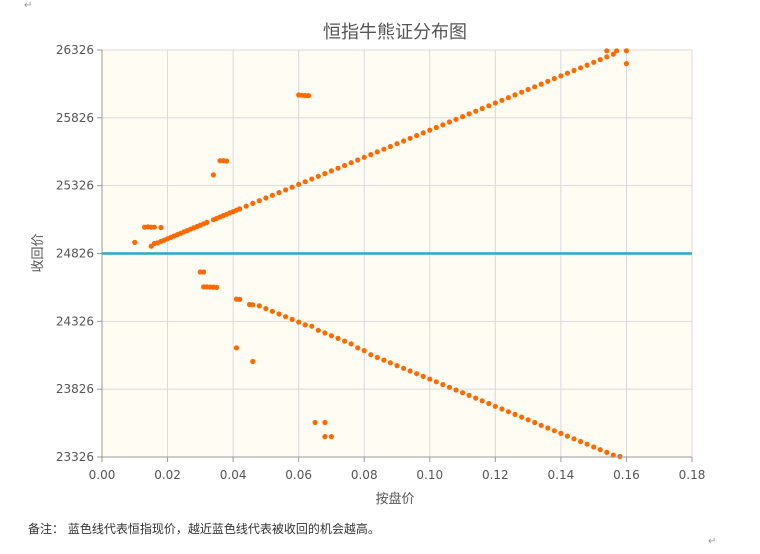 The height and width of the screenshot is (554, 760). I want to click on x-tick-label: 0.12, so click(495, 475).